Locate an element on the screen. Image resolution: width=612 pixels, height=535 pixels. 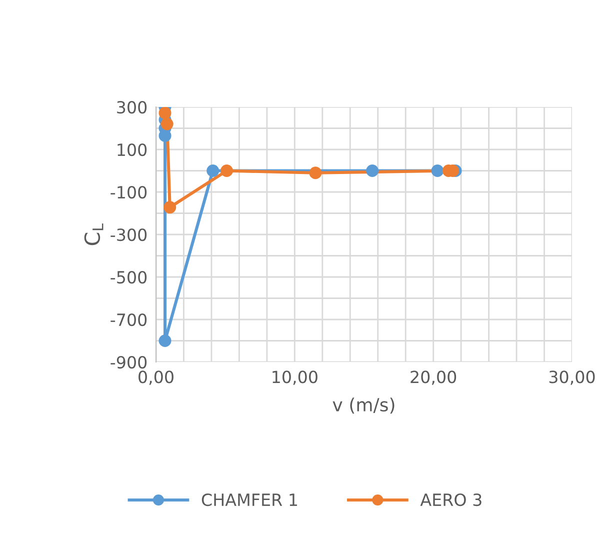
legend-label: CHAMFER 1 is located at coordinates (249, 499).